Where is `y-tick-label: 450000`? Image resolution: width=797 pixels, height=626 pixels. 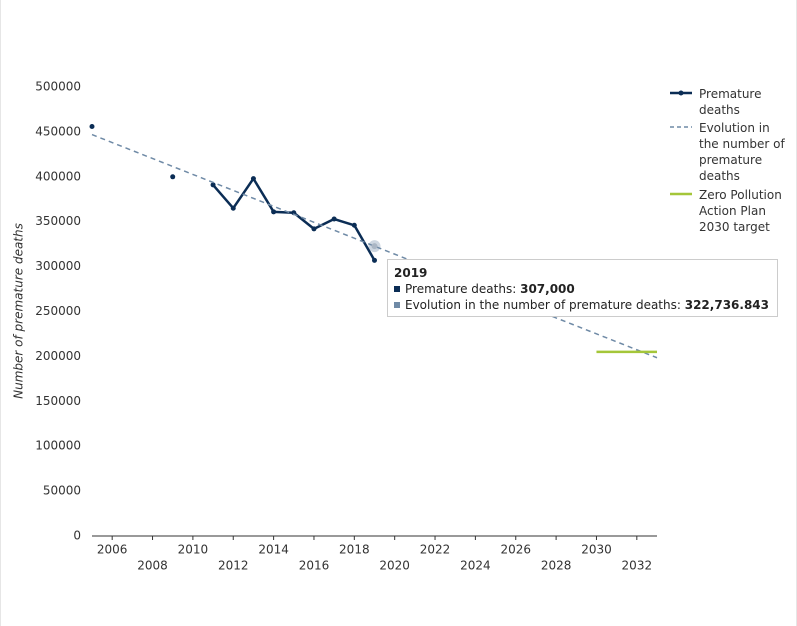 y-tick-label: 450000 is located at coordinates (58, 131).